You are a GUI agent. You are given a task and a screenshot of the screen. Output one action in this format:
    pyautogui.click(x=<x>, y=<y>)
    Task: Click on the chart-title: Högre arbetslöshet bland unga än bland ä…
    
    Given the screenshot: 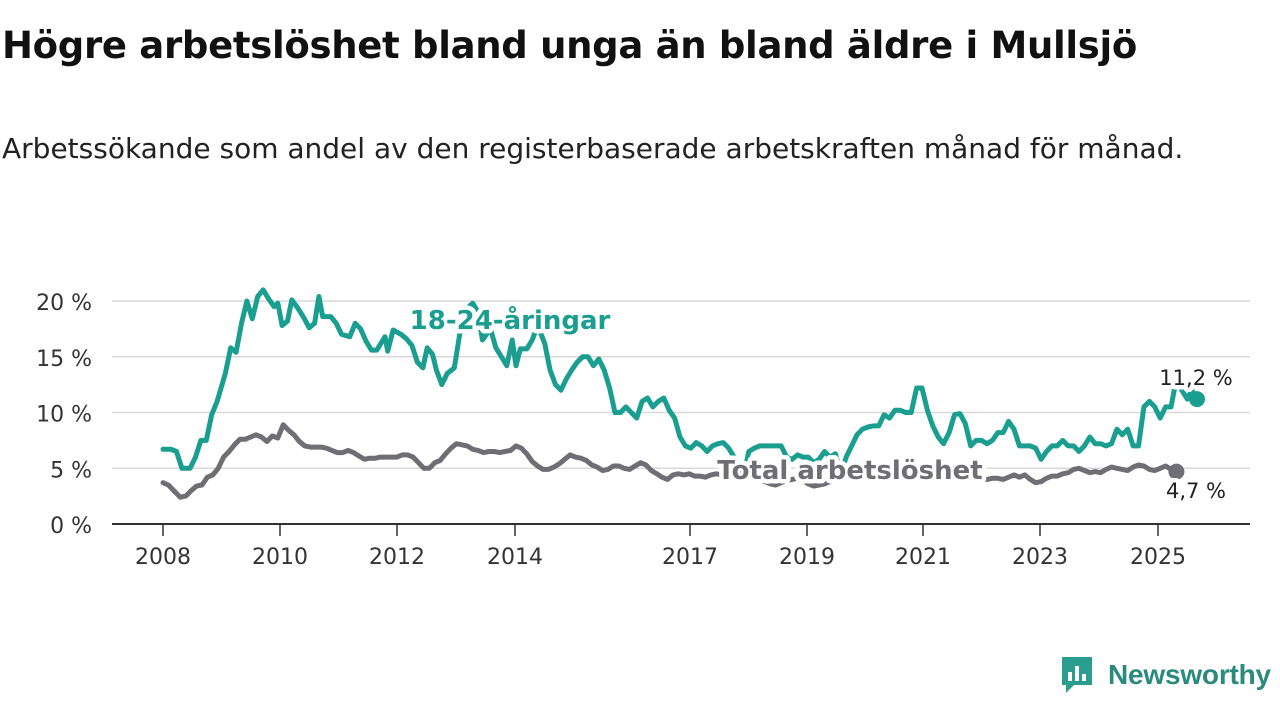 What is the action you would take?
    pyautogui.click(x=569, y=45)
    